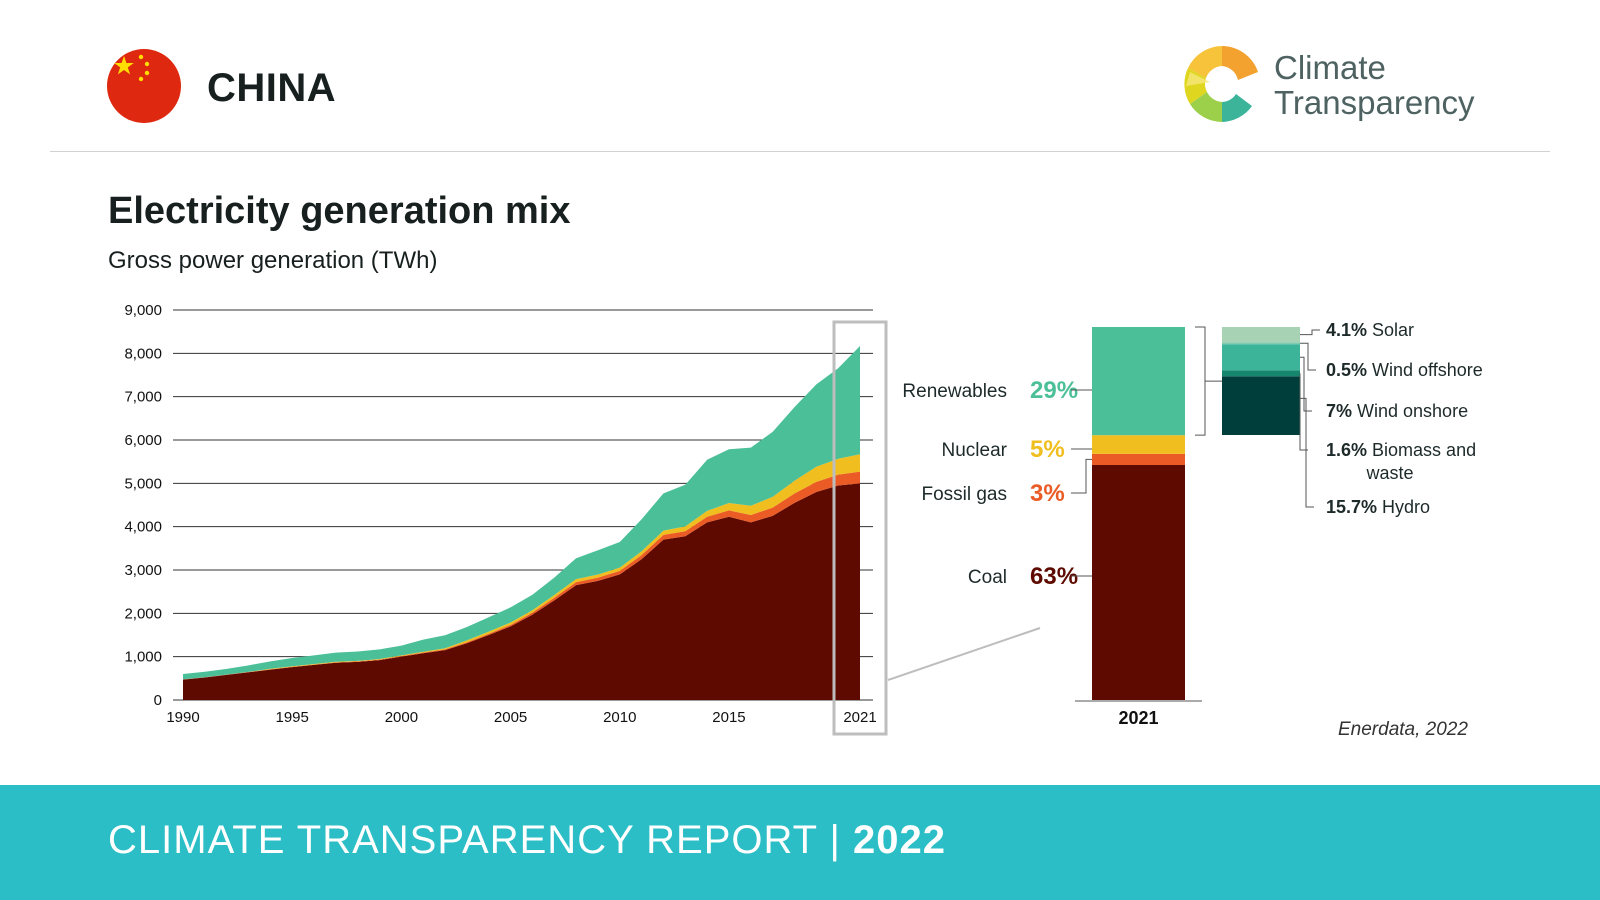 This screenshot has width=1600, height=900. Describe the element at coordinates (964, 654) in the screenshot. I see `highlight-connector-line` at that location.